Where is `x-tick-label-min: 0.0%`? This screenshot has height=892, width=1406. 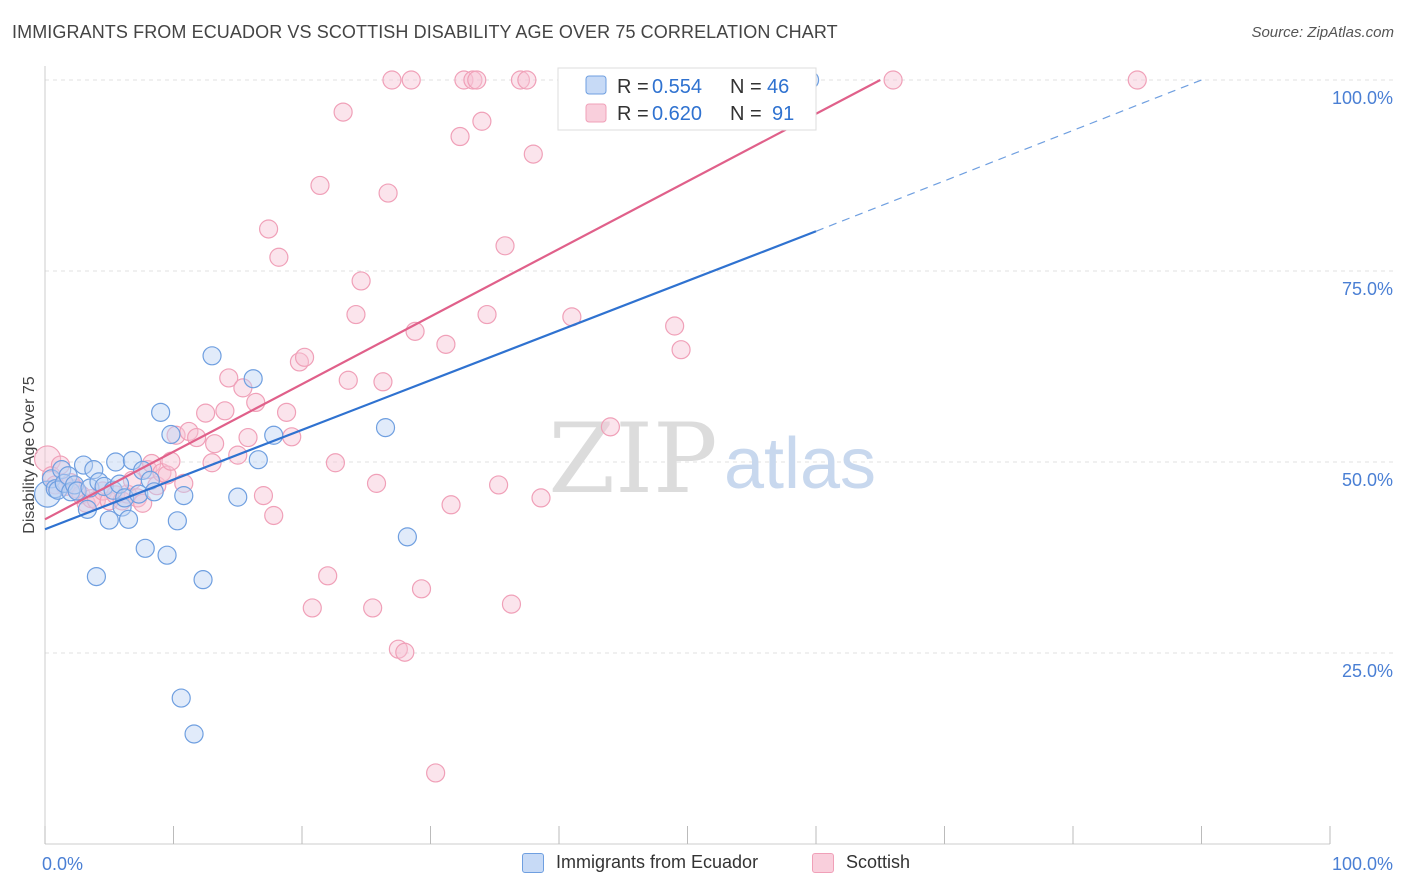 x-tick-label-min: 0.0% is located at coordinates (62, 864).